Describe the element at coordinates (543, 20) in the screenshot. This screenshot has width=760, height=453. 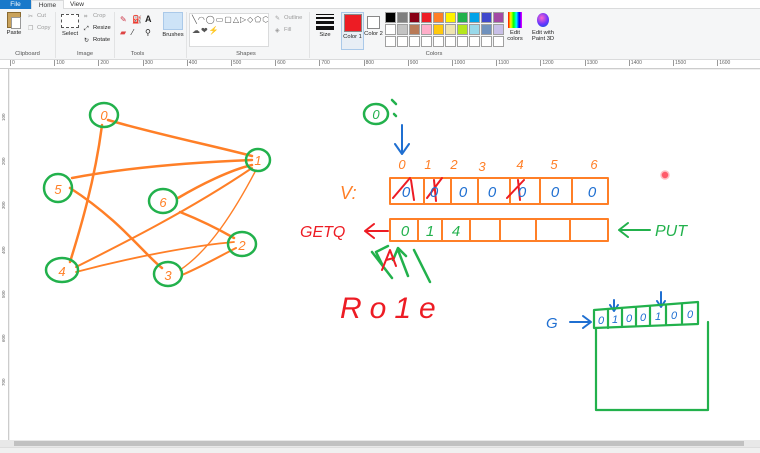
I see `paint3d-icon` at that location.